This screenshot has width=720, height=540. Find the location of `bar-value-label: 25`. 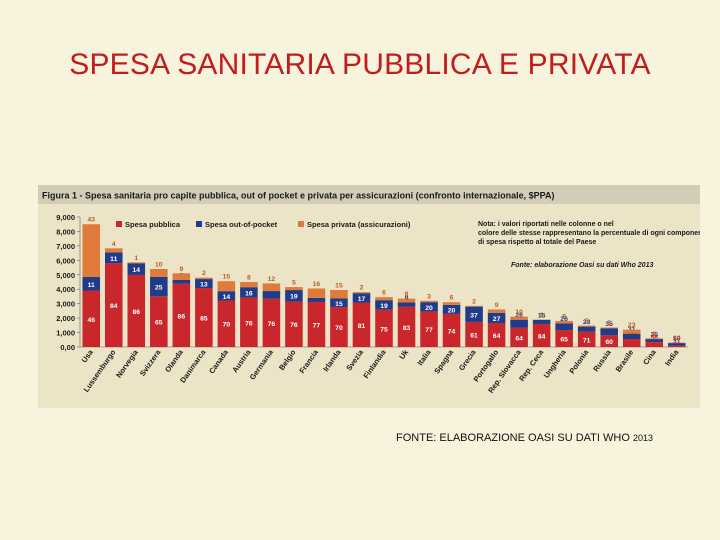

bar-value-label: 25 is located at coordinates (159, 288).